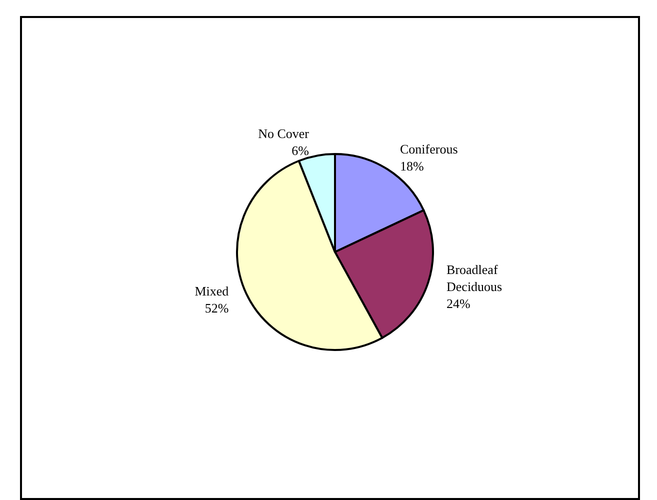  Describe the element at coordinates (412, 166) in the screenshot. I see `data-label: 18%` at that location.